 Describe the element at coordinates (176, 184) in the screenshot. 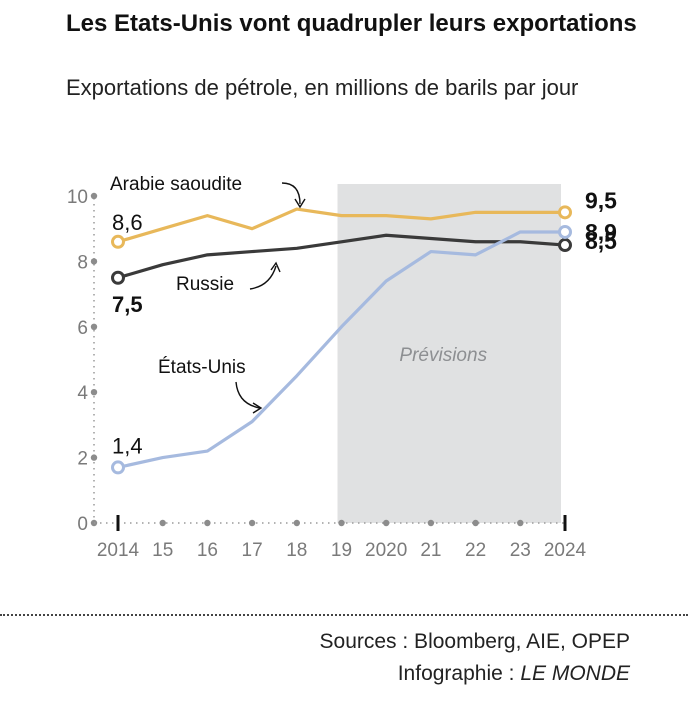

I see `series-name-label: Arabie saoudite` at that location.